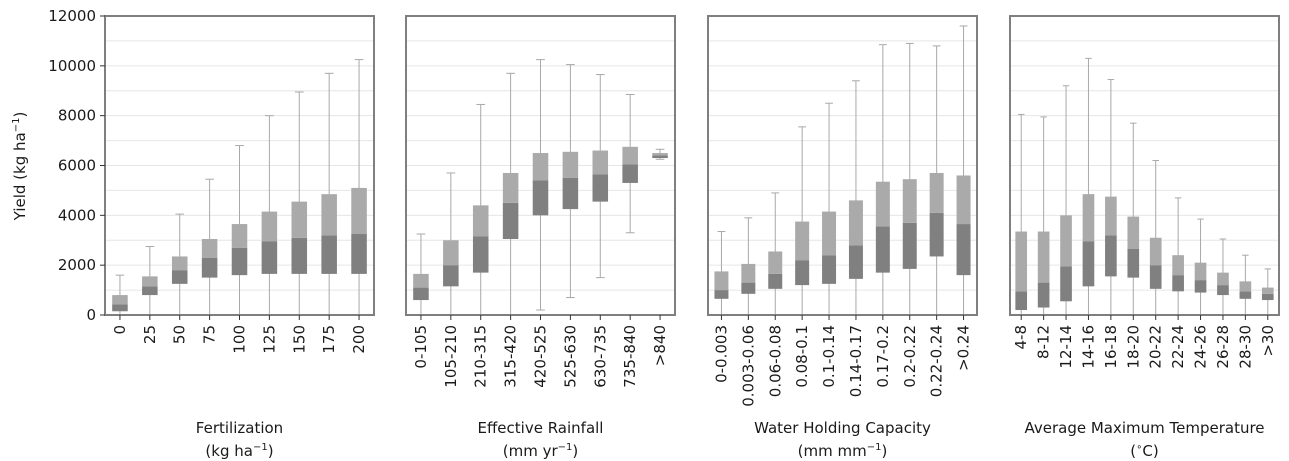 The image size is (1289, 461). I want to click on x-axis-label-line1: Fertilization, so click(239, 428).